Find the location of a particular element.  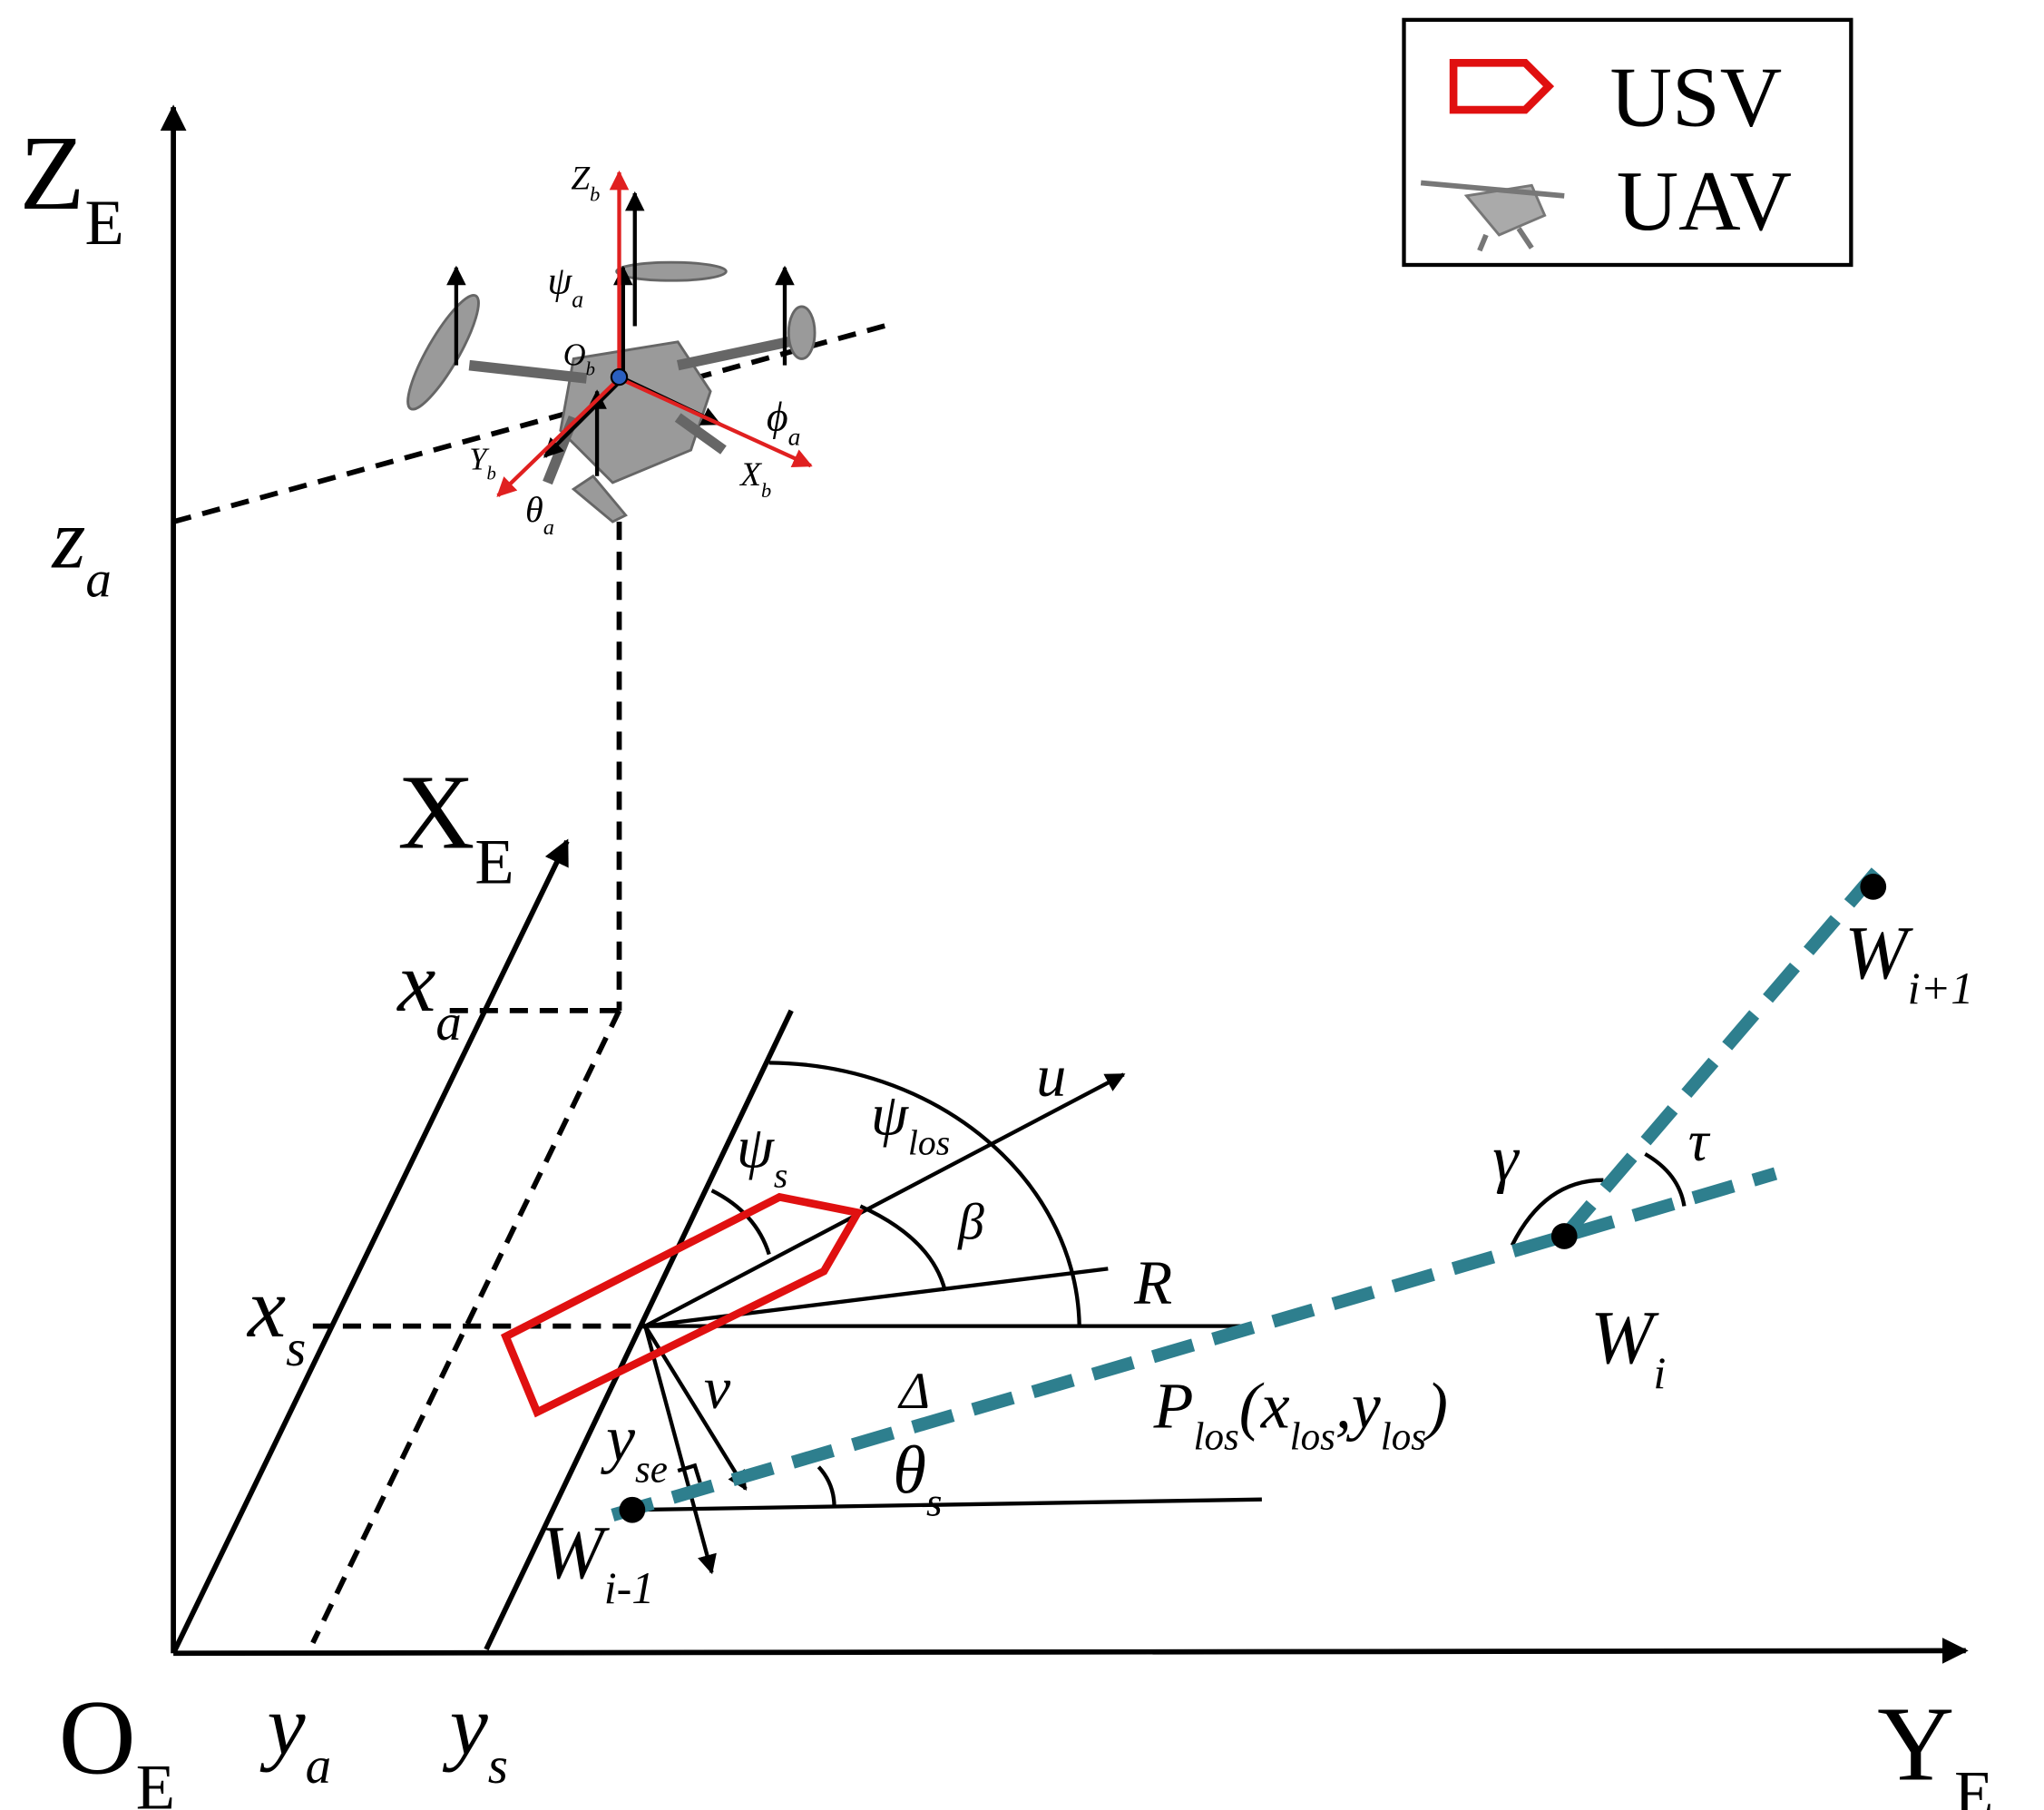

label-text: P is located at coordinates (1173, 1406).